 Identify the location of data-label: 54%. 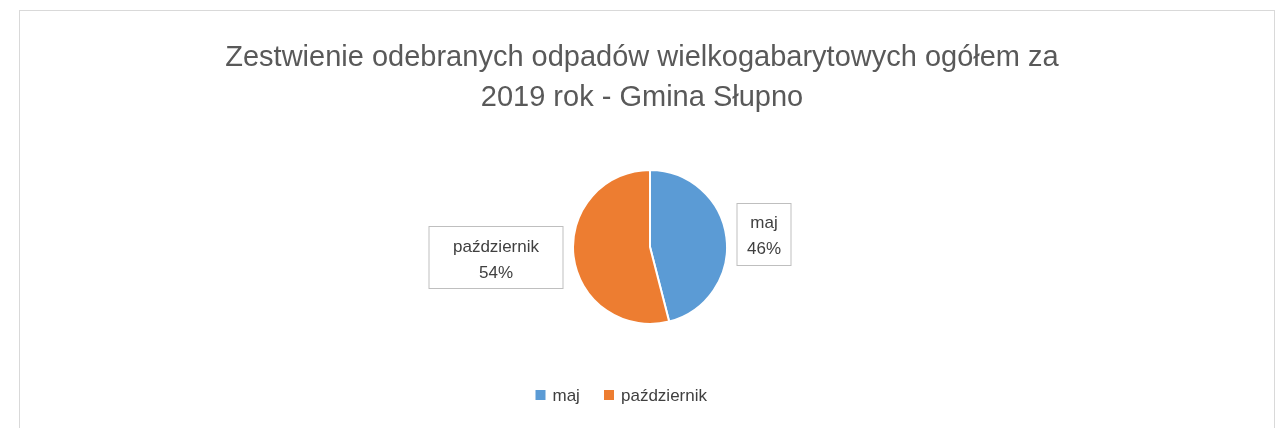
(496, 272).